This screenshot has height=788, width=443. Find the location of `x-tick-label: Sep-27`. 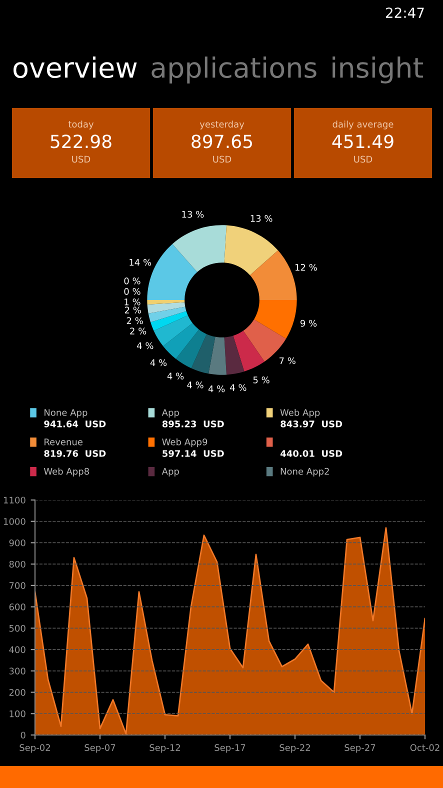

x-tick-label: Sep-27 is located at coordinates (360, 748).